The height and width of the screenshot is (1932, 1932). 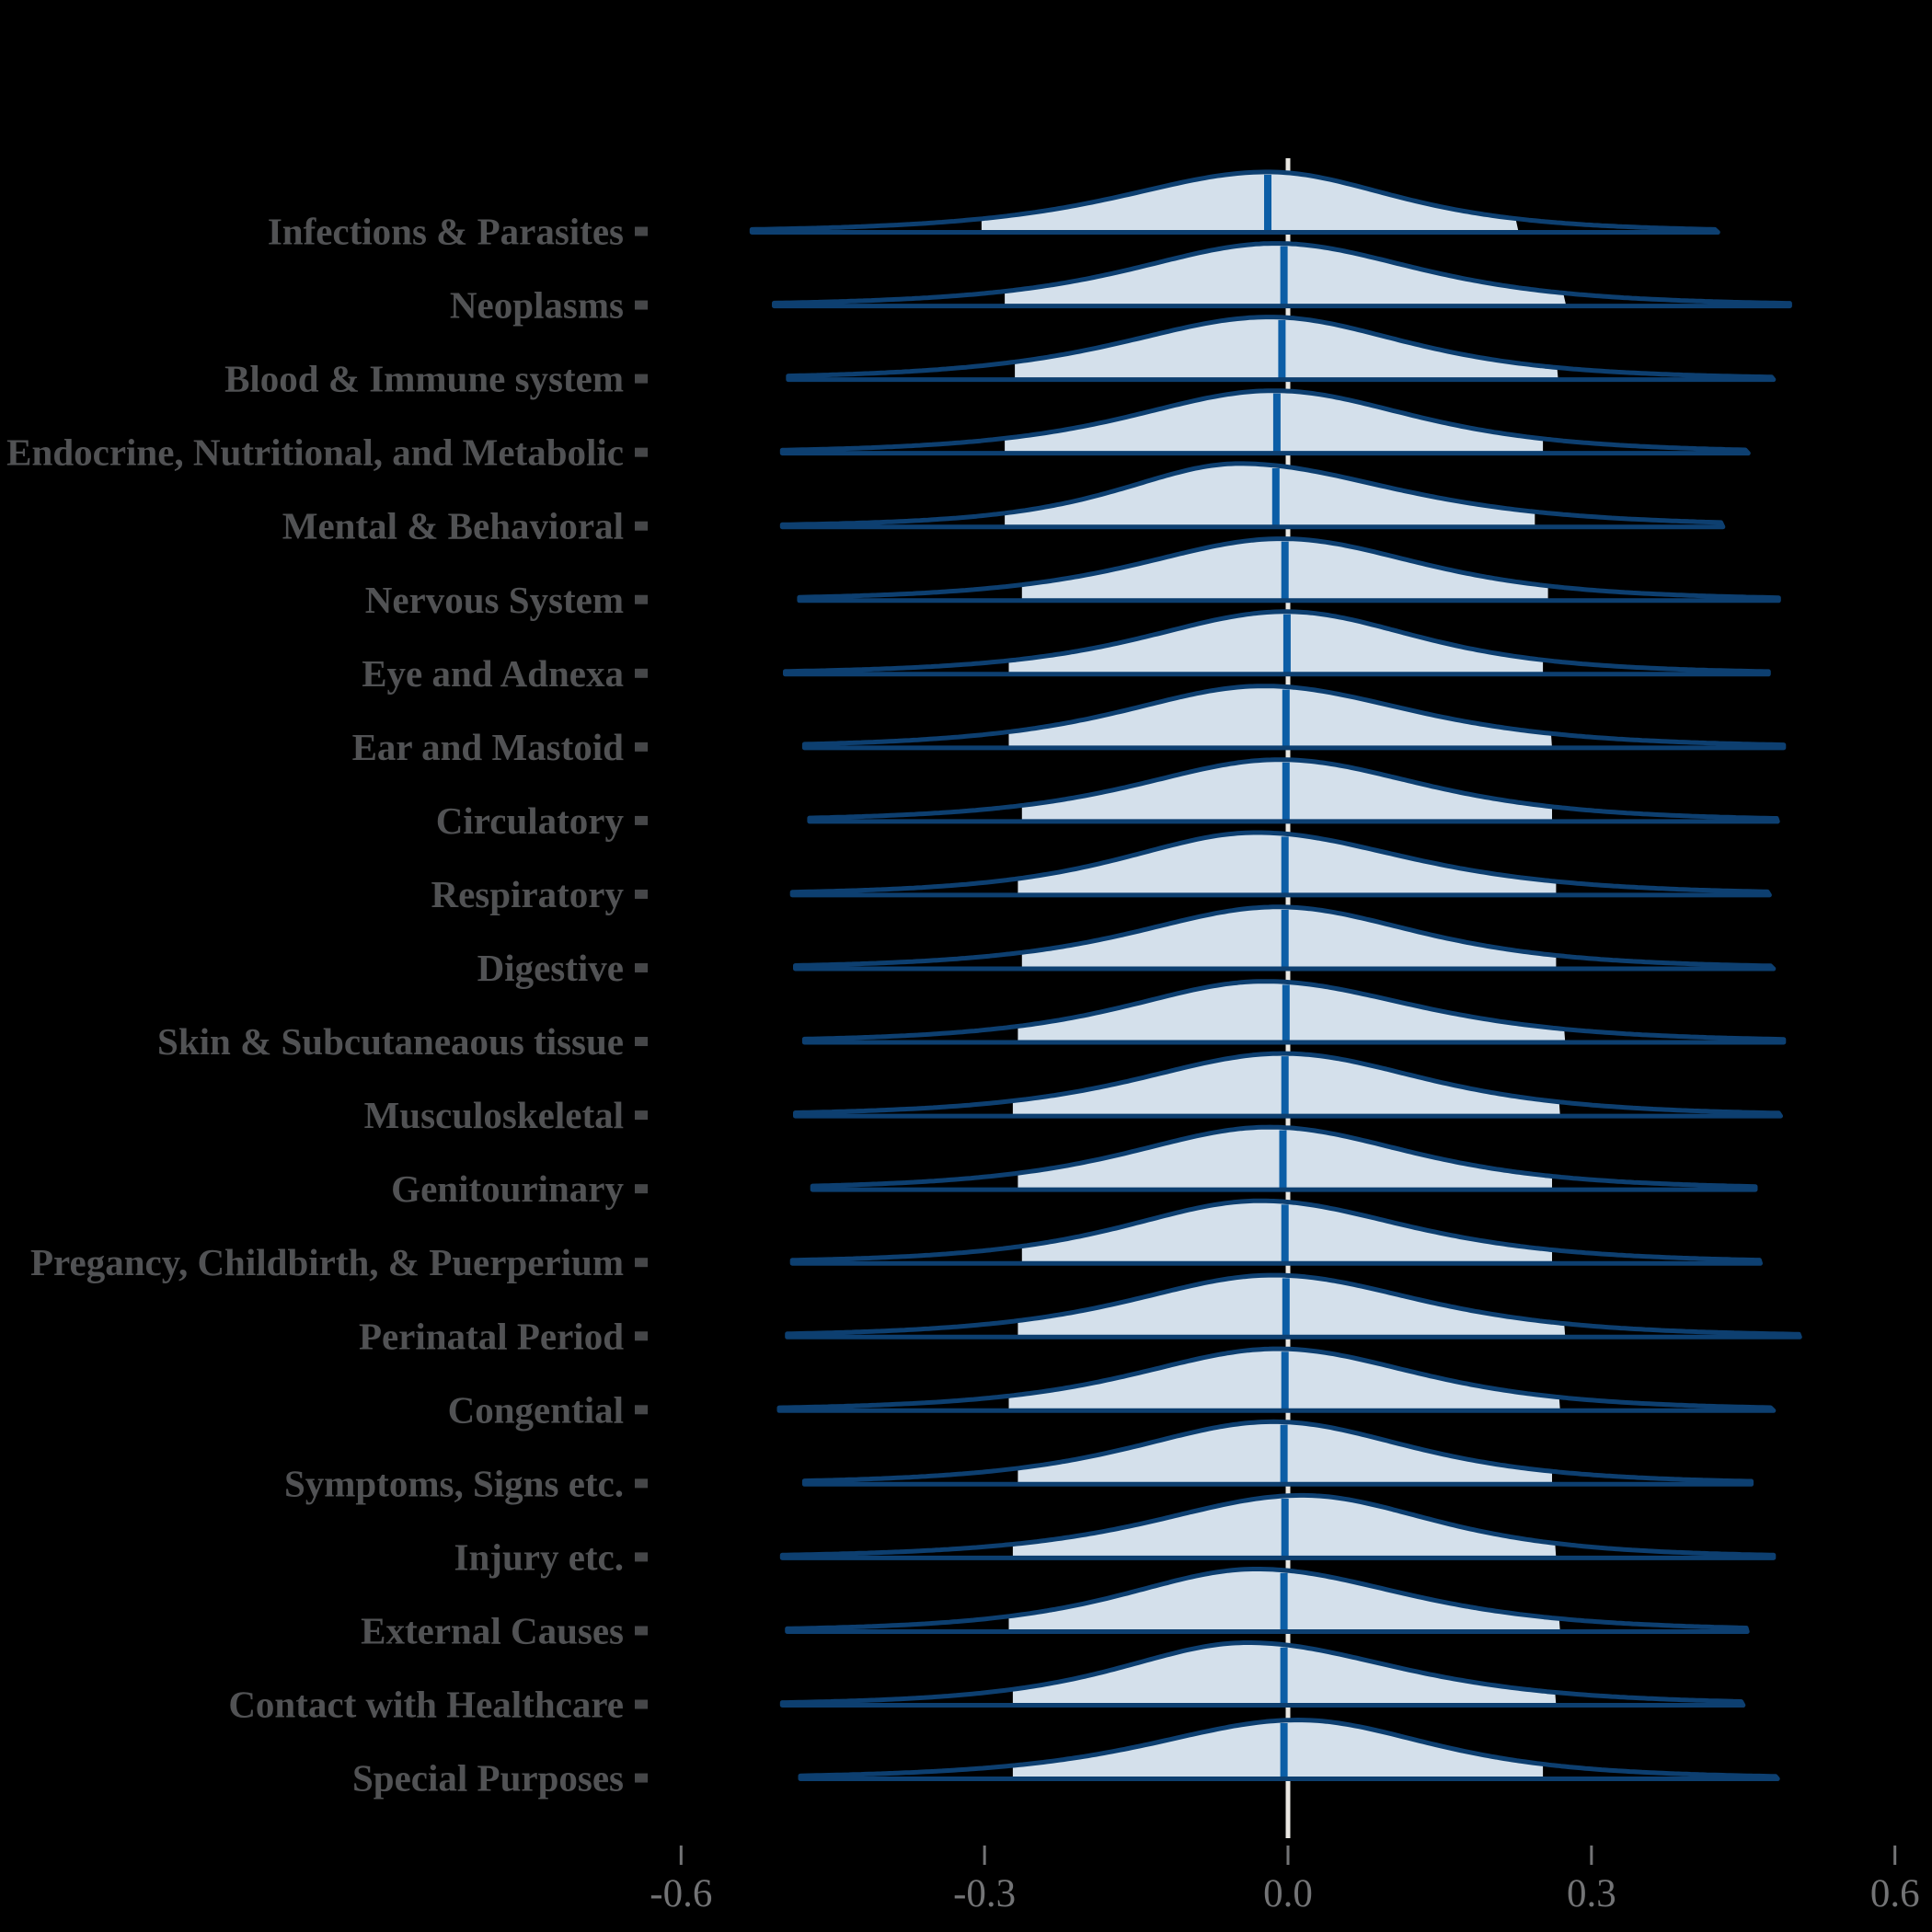 I want to click on category-label: Congential, so click(x=536, y=1409).